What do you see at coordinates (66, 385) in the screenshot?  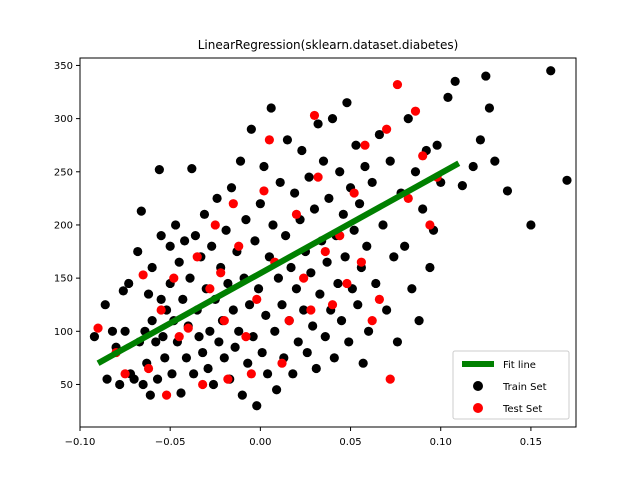 I see `y-tick-label: 50` at bounding box center [66, 385].